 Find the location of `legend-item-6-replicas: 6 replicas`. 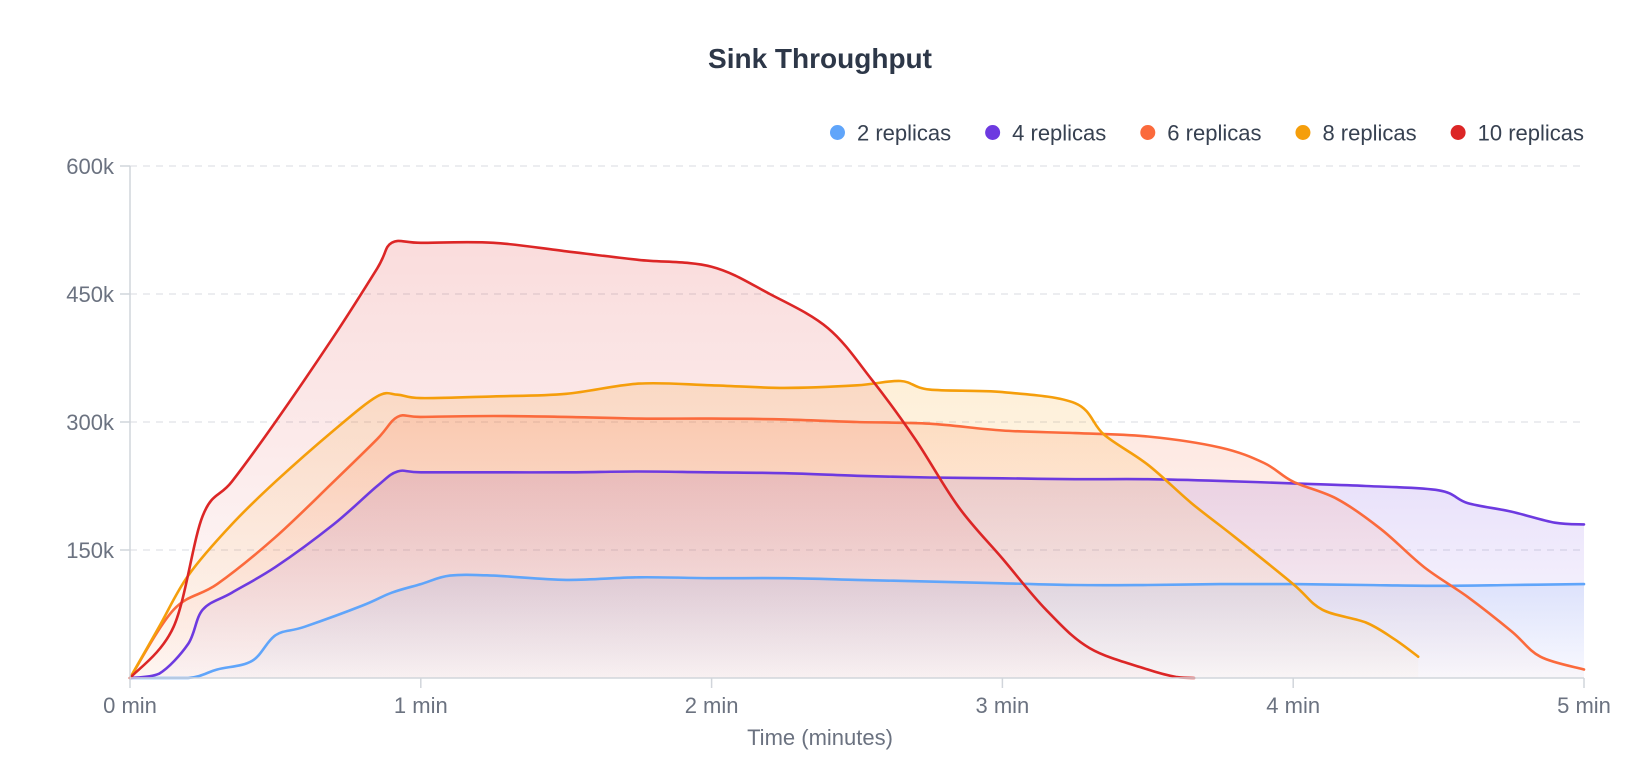

legend-item-6-replicas: 6 replicas is located at coordinates (1200, 133).